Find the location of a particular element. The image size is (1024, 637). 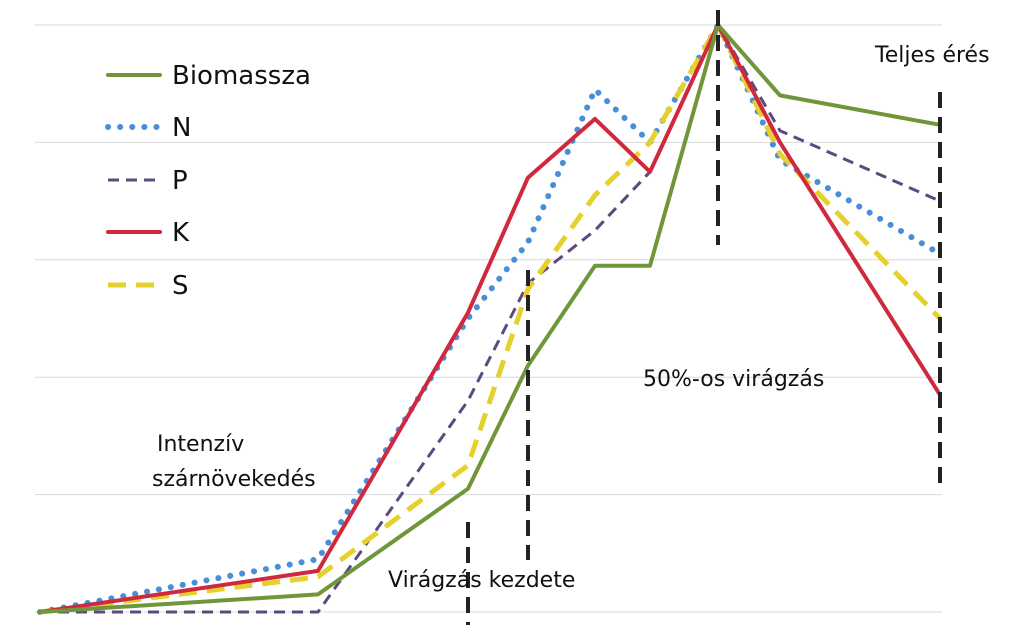

annotation-teljes-eres: Teljes érés is located at coordinates (932, 55).